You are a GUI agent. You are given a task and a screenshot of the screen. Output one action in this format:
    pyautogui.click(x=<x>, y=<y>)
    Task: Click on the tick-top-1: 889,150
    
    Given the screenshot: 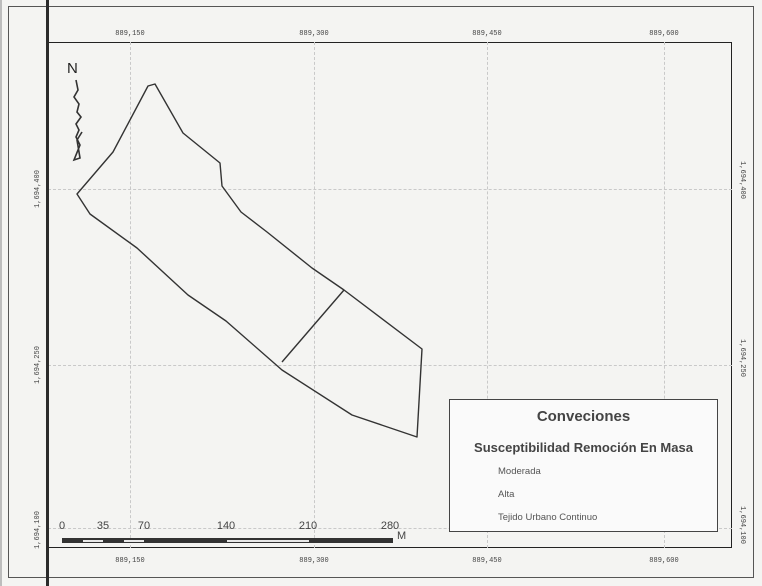 What is the action you would take?
    pyautogui.click(x=130, y=34)
    